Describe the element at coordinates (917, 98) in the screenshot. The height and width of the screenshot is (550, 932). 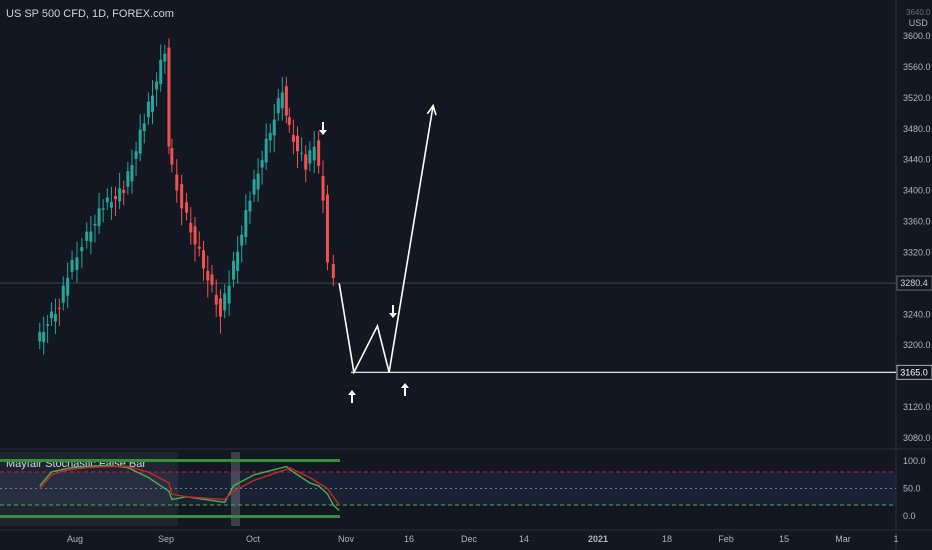
I see `y-tick-label: 3520.0` at that location.